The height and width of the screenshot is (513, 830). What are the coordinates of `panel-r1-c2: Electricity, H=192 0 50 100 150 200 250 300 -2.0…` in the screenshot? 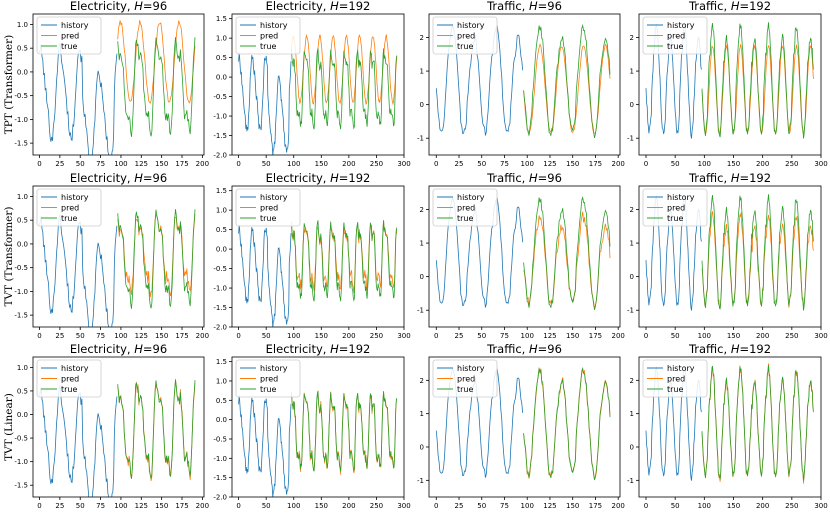 It's located at (311, 84).